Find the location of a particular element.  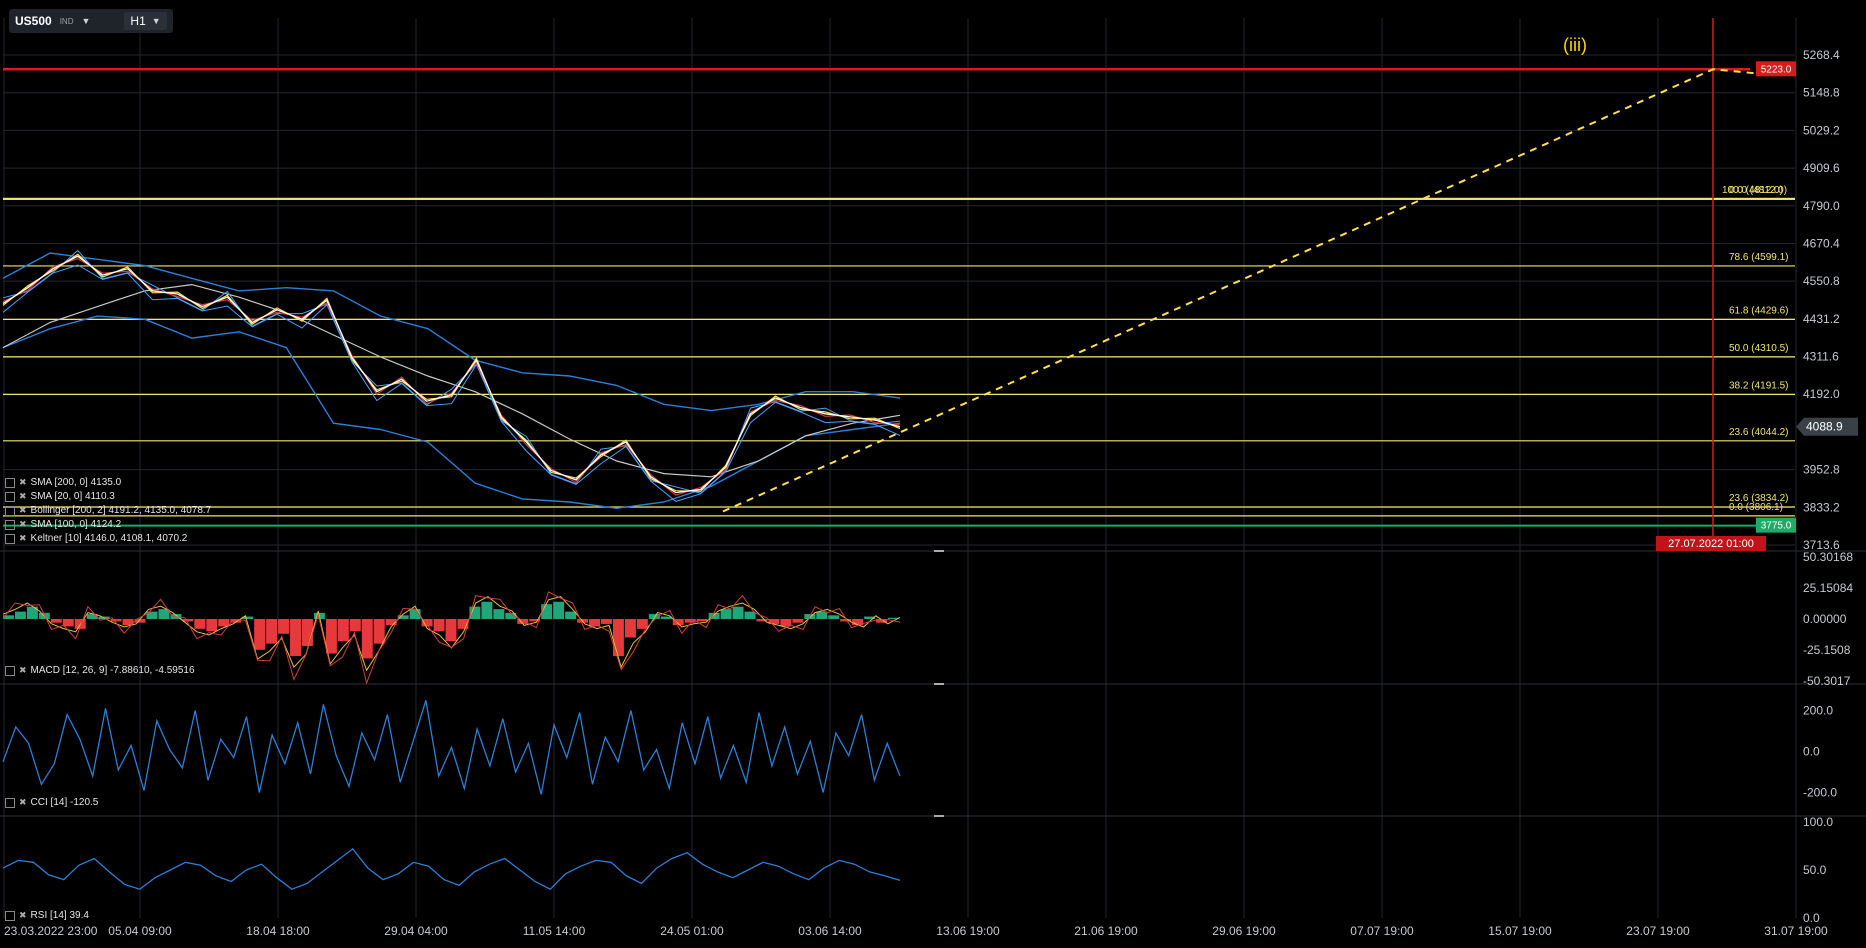

timeframe-selector: H1 ▼ is located at coordinates (145, 21).